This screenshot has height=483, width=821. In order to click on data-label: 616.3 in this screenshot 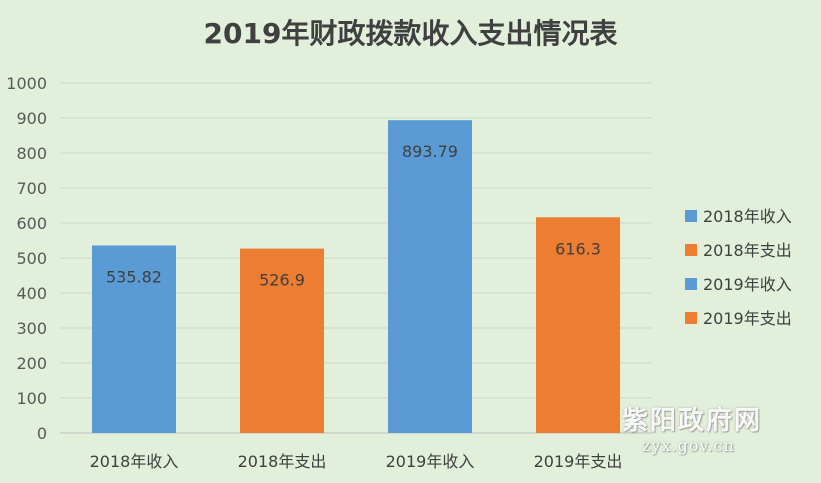, I will do `click(578, 248)`.